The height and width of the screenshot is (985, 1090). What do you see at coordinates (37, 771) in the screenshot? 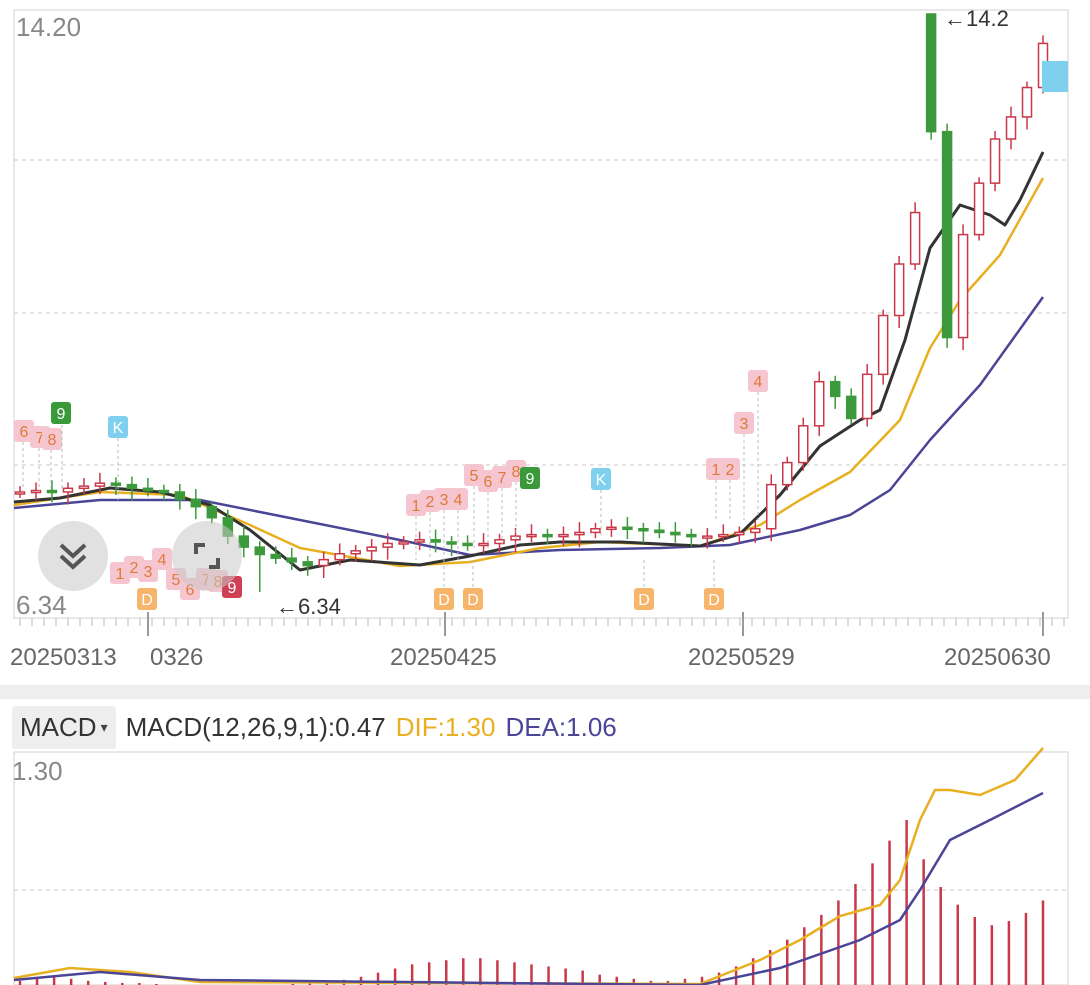
I see `macd-y-label: 1.30` at bounding box center [37, 771].